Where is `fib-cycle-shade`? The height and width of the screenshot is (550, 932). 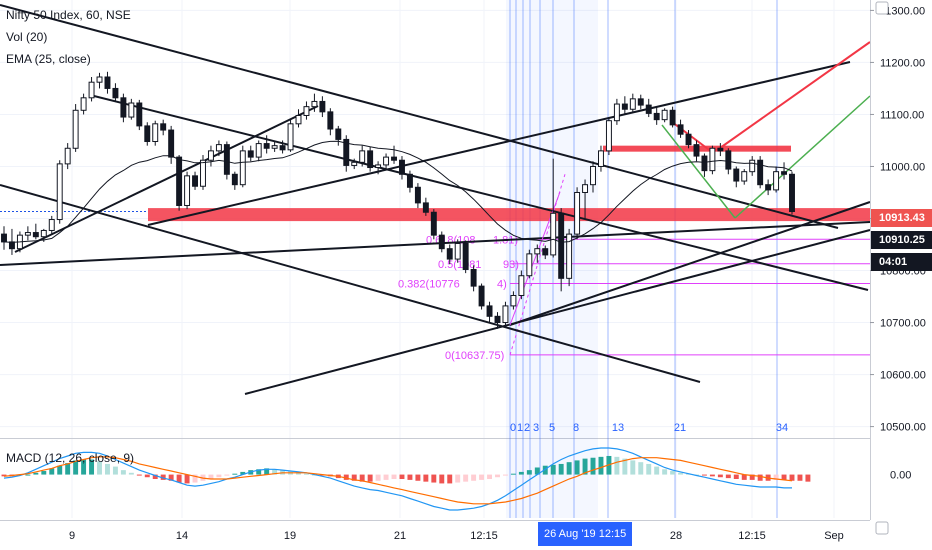
fib-cycle-shade is located at coordinates (552, 259).